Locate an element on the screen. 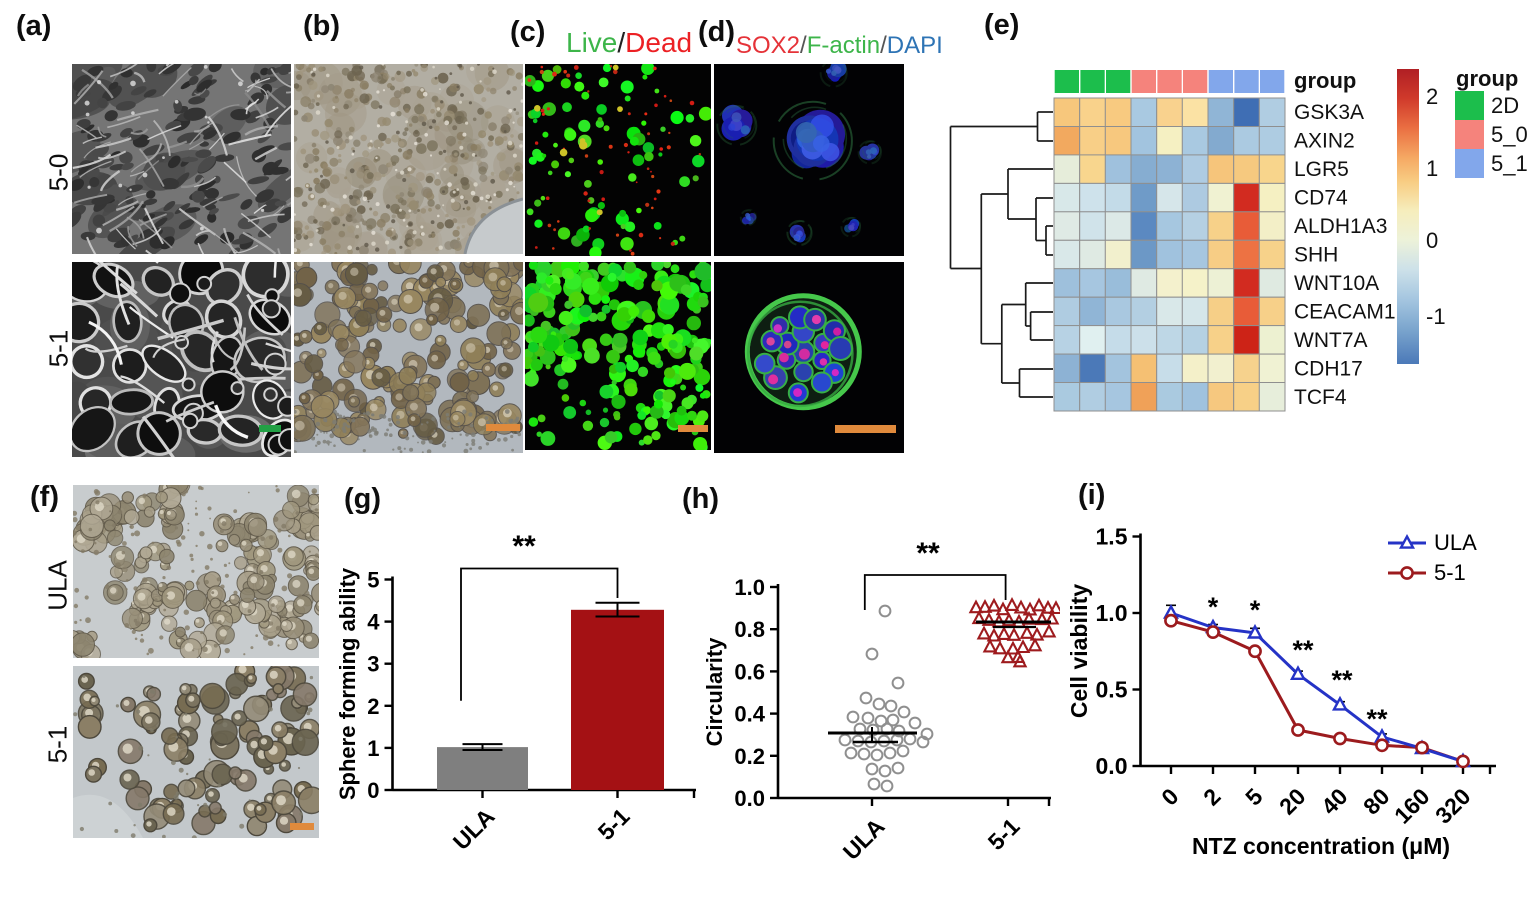 This screenshot has height=901, width=1536. svg-text: TCF4 is located at coordinates (1320, 397).